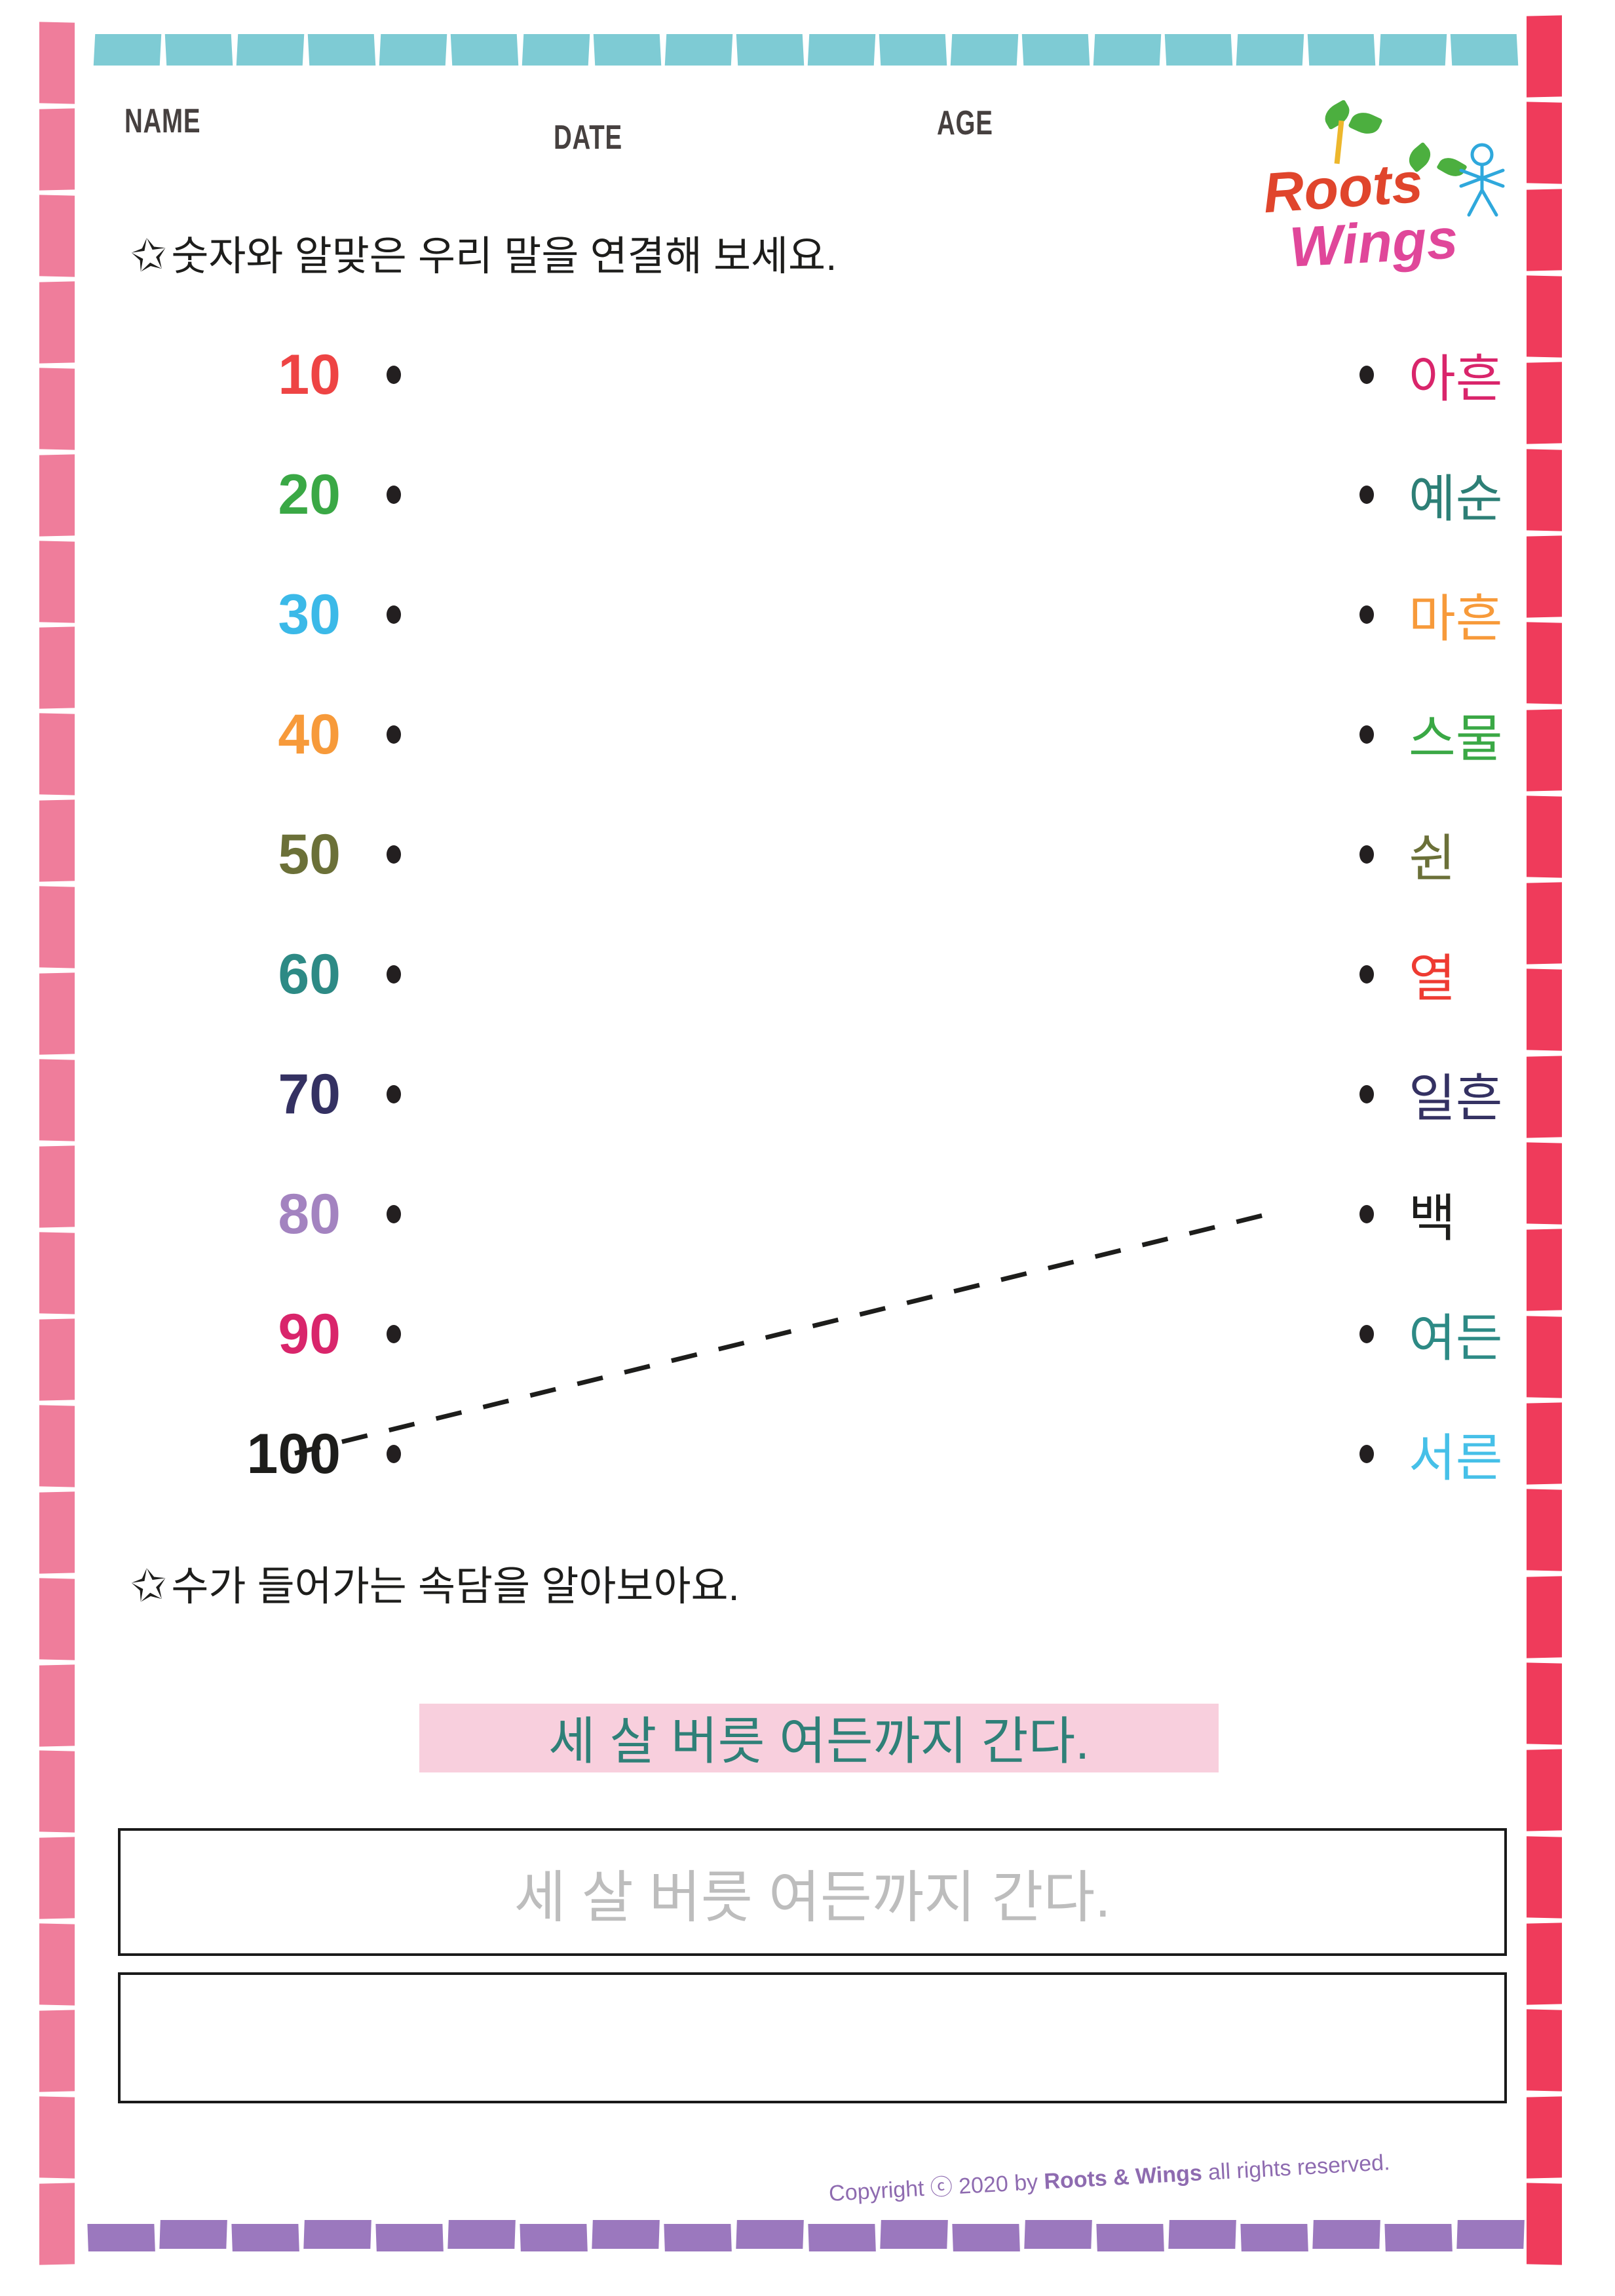  I want to click on tracing-practice-box, so click(813, 1892).